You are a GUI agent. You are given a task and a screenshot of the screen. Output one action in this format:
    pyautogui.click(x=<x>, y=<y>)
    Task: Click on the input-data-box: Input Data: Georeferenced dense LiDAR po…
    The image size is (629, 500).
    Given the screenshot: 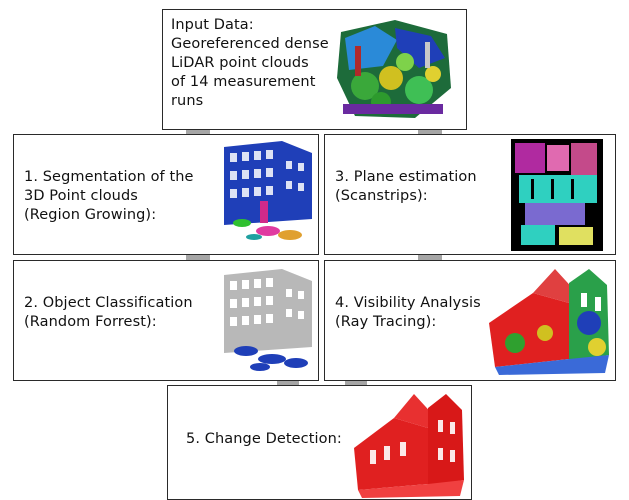 What is the action you would take?
    pyautogui.click(x=314, y=69)
    